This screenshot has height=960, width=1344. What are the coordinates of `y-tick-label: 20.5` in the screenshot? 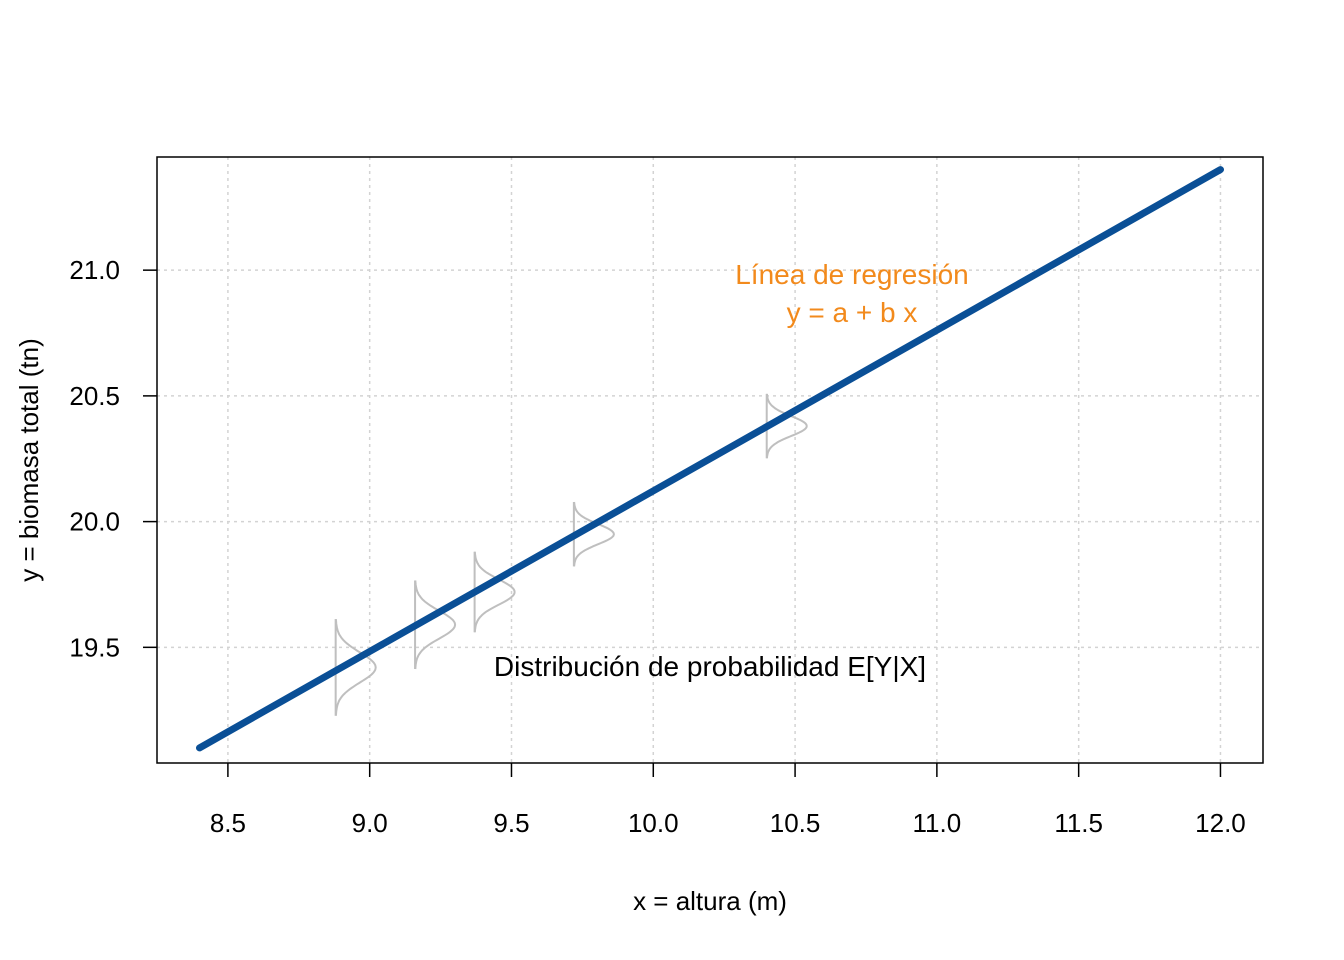 It's located at (94, 396).